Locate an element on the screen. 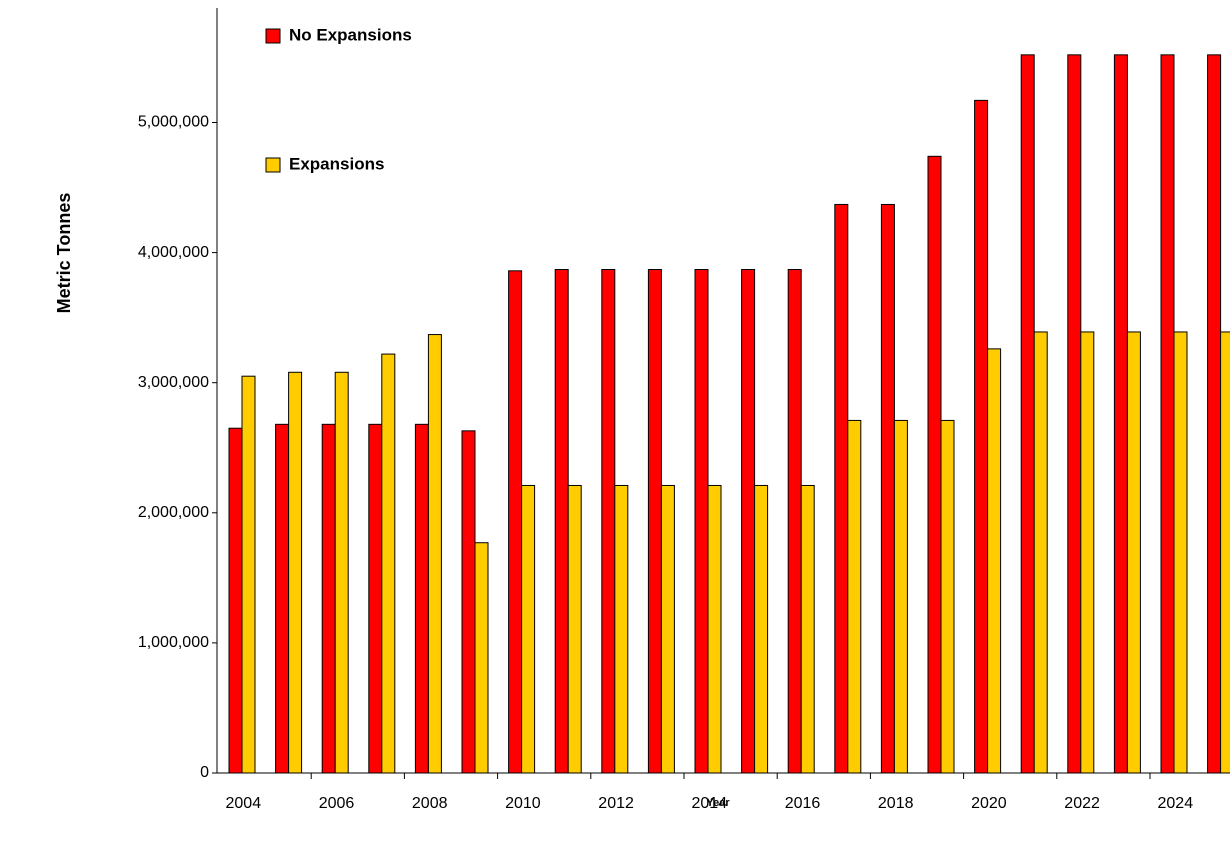  x-tick-label: 2014 is located at coordinates (710, 803).